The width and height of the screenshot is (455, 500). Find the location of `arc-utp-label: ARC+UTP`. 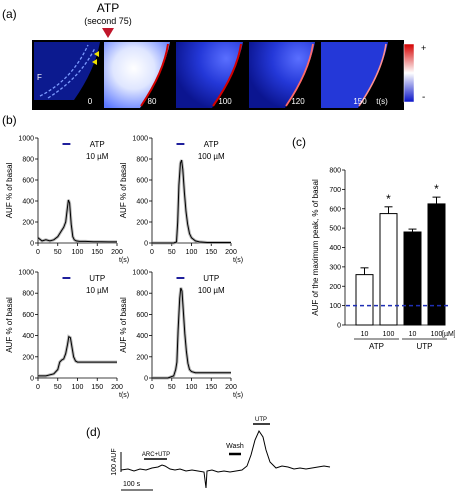

arc-utp-label: ARC+UTP is located at coordinates (156, 455).